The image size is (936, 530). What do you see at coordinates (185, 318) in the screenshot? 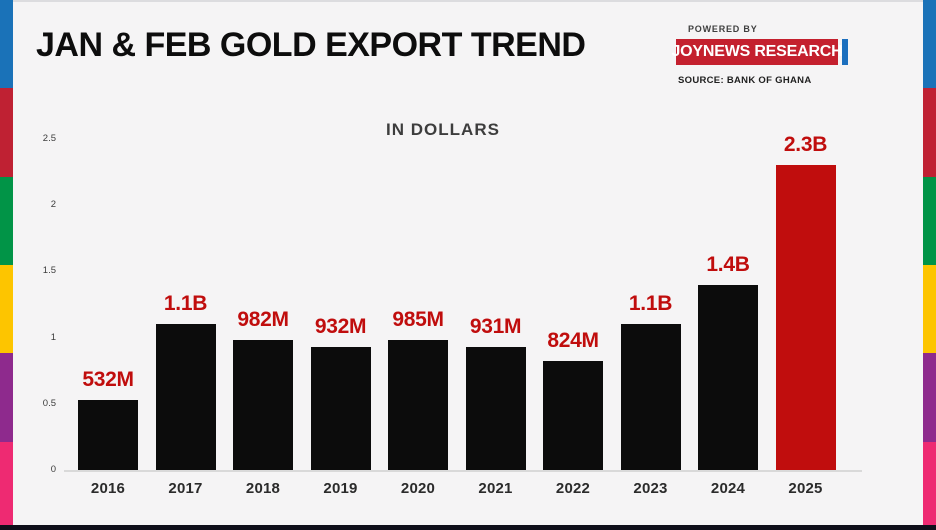
I see `bar-group-2017: 1.1B 2017` at bounding box center [185, 318].